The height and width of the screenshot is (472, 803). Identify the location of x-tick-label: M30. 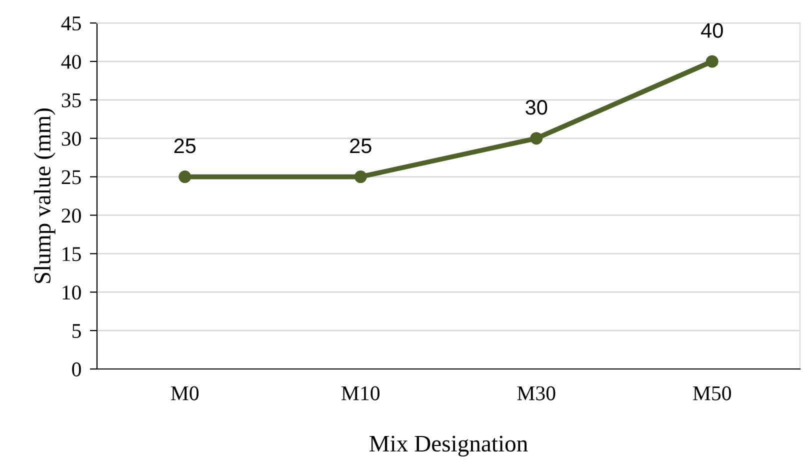
(536, 393).